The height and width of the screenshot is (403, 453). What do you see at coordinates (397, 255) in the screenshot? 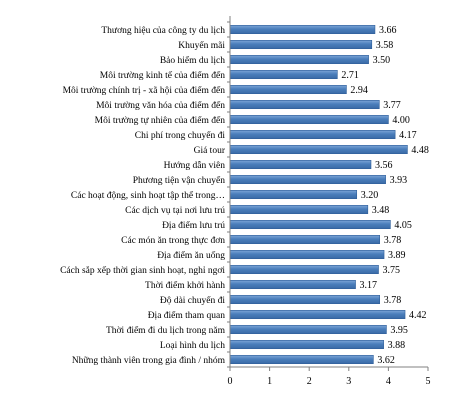
I see `value-label-15: 3.89` at bounding box center [397, 255].